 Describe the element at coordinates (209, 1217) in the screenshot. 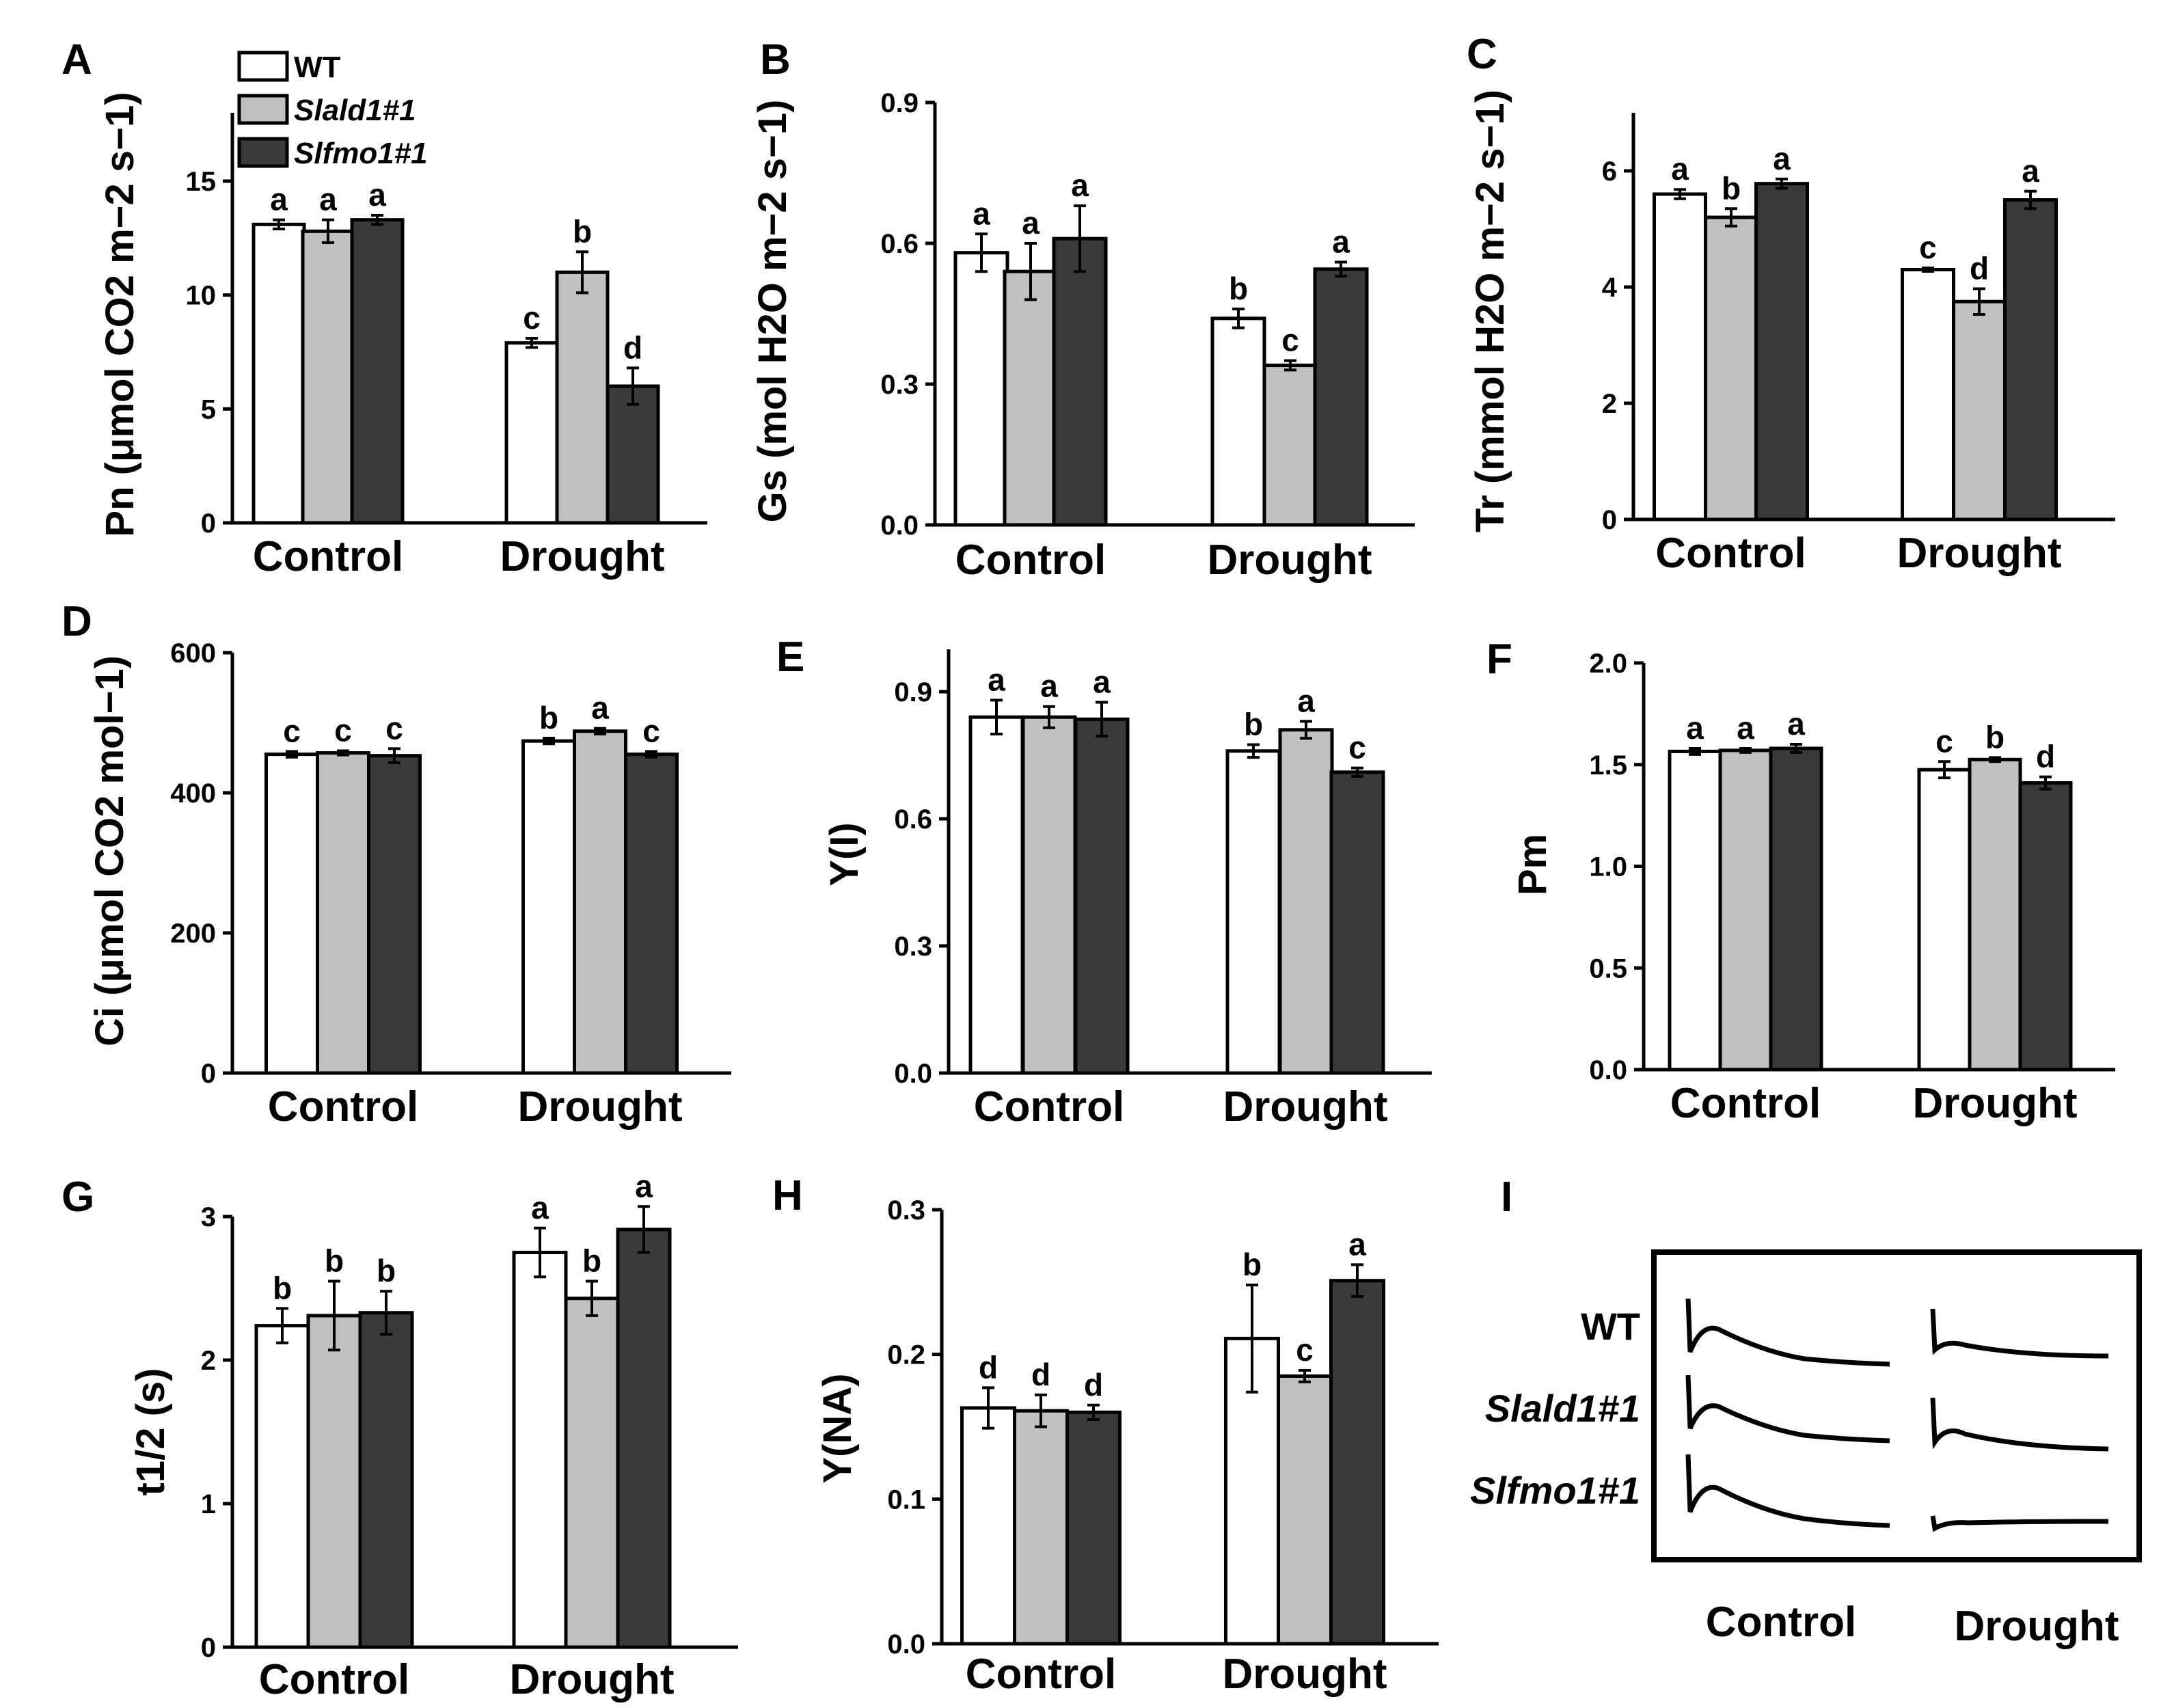

I see `y-tick-label: 3` at that location.